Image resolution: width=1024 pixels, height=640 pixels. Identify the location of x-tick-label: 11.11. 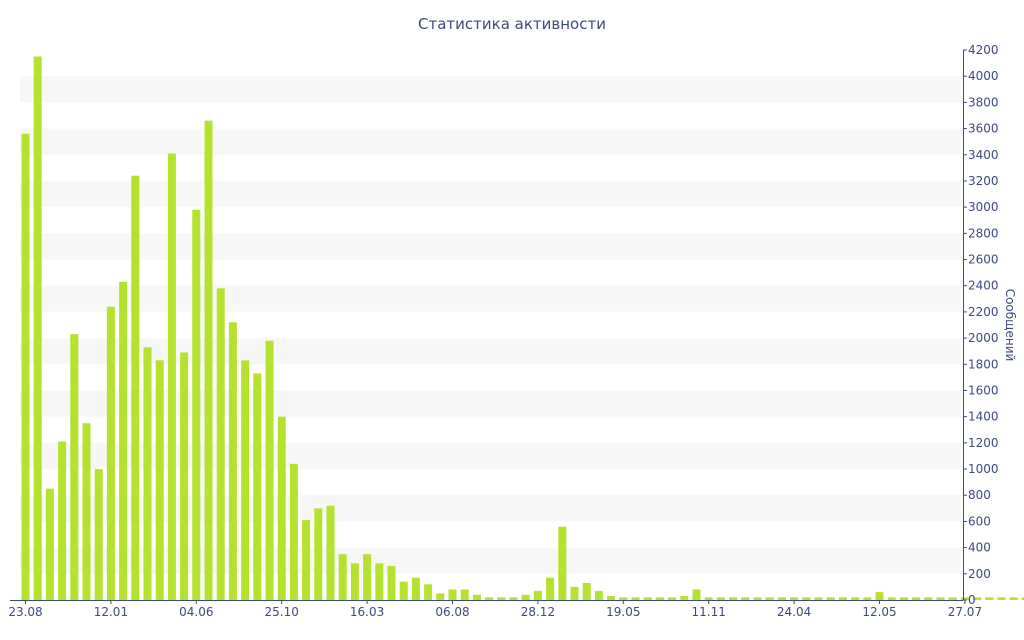
(709, 612).